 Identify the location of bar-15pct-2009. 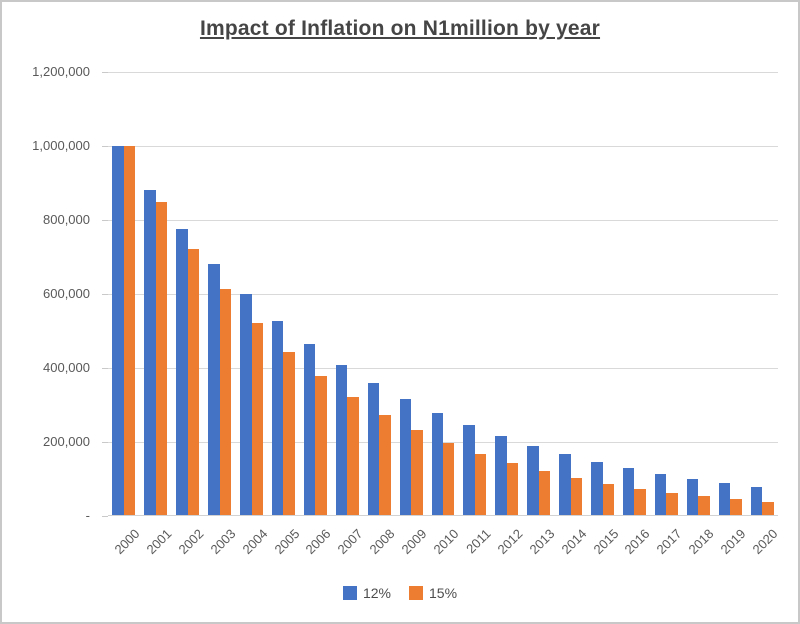
(417, 473).